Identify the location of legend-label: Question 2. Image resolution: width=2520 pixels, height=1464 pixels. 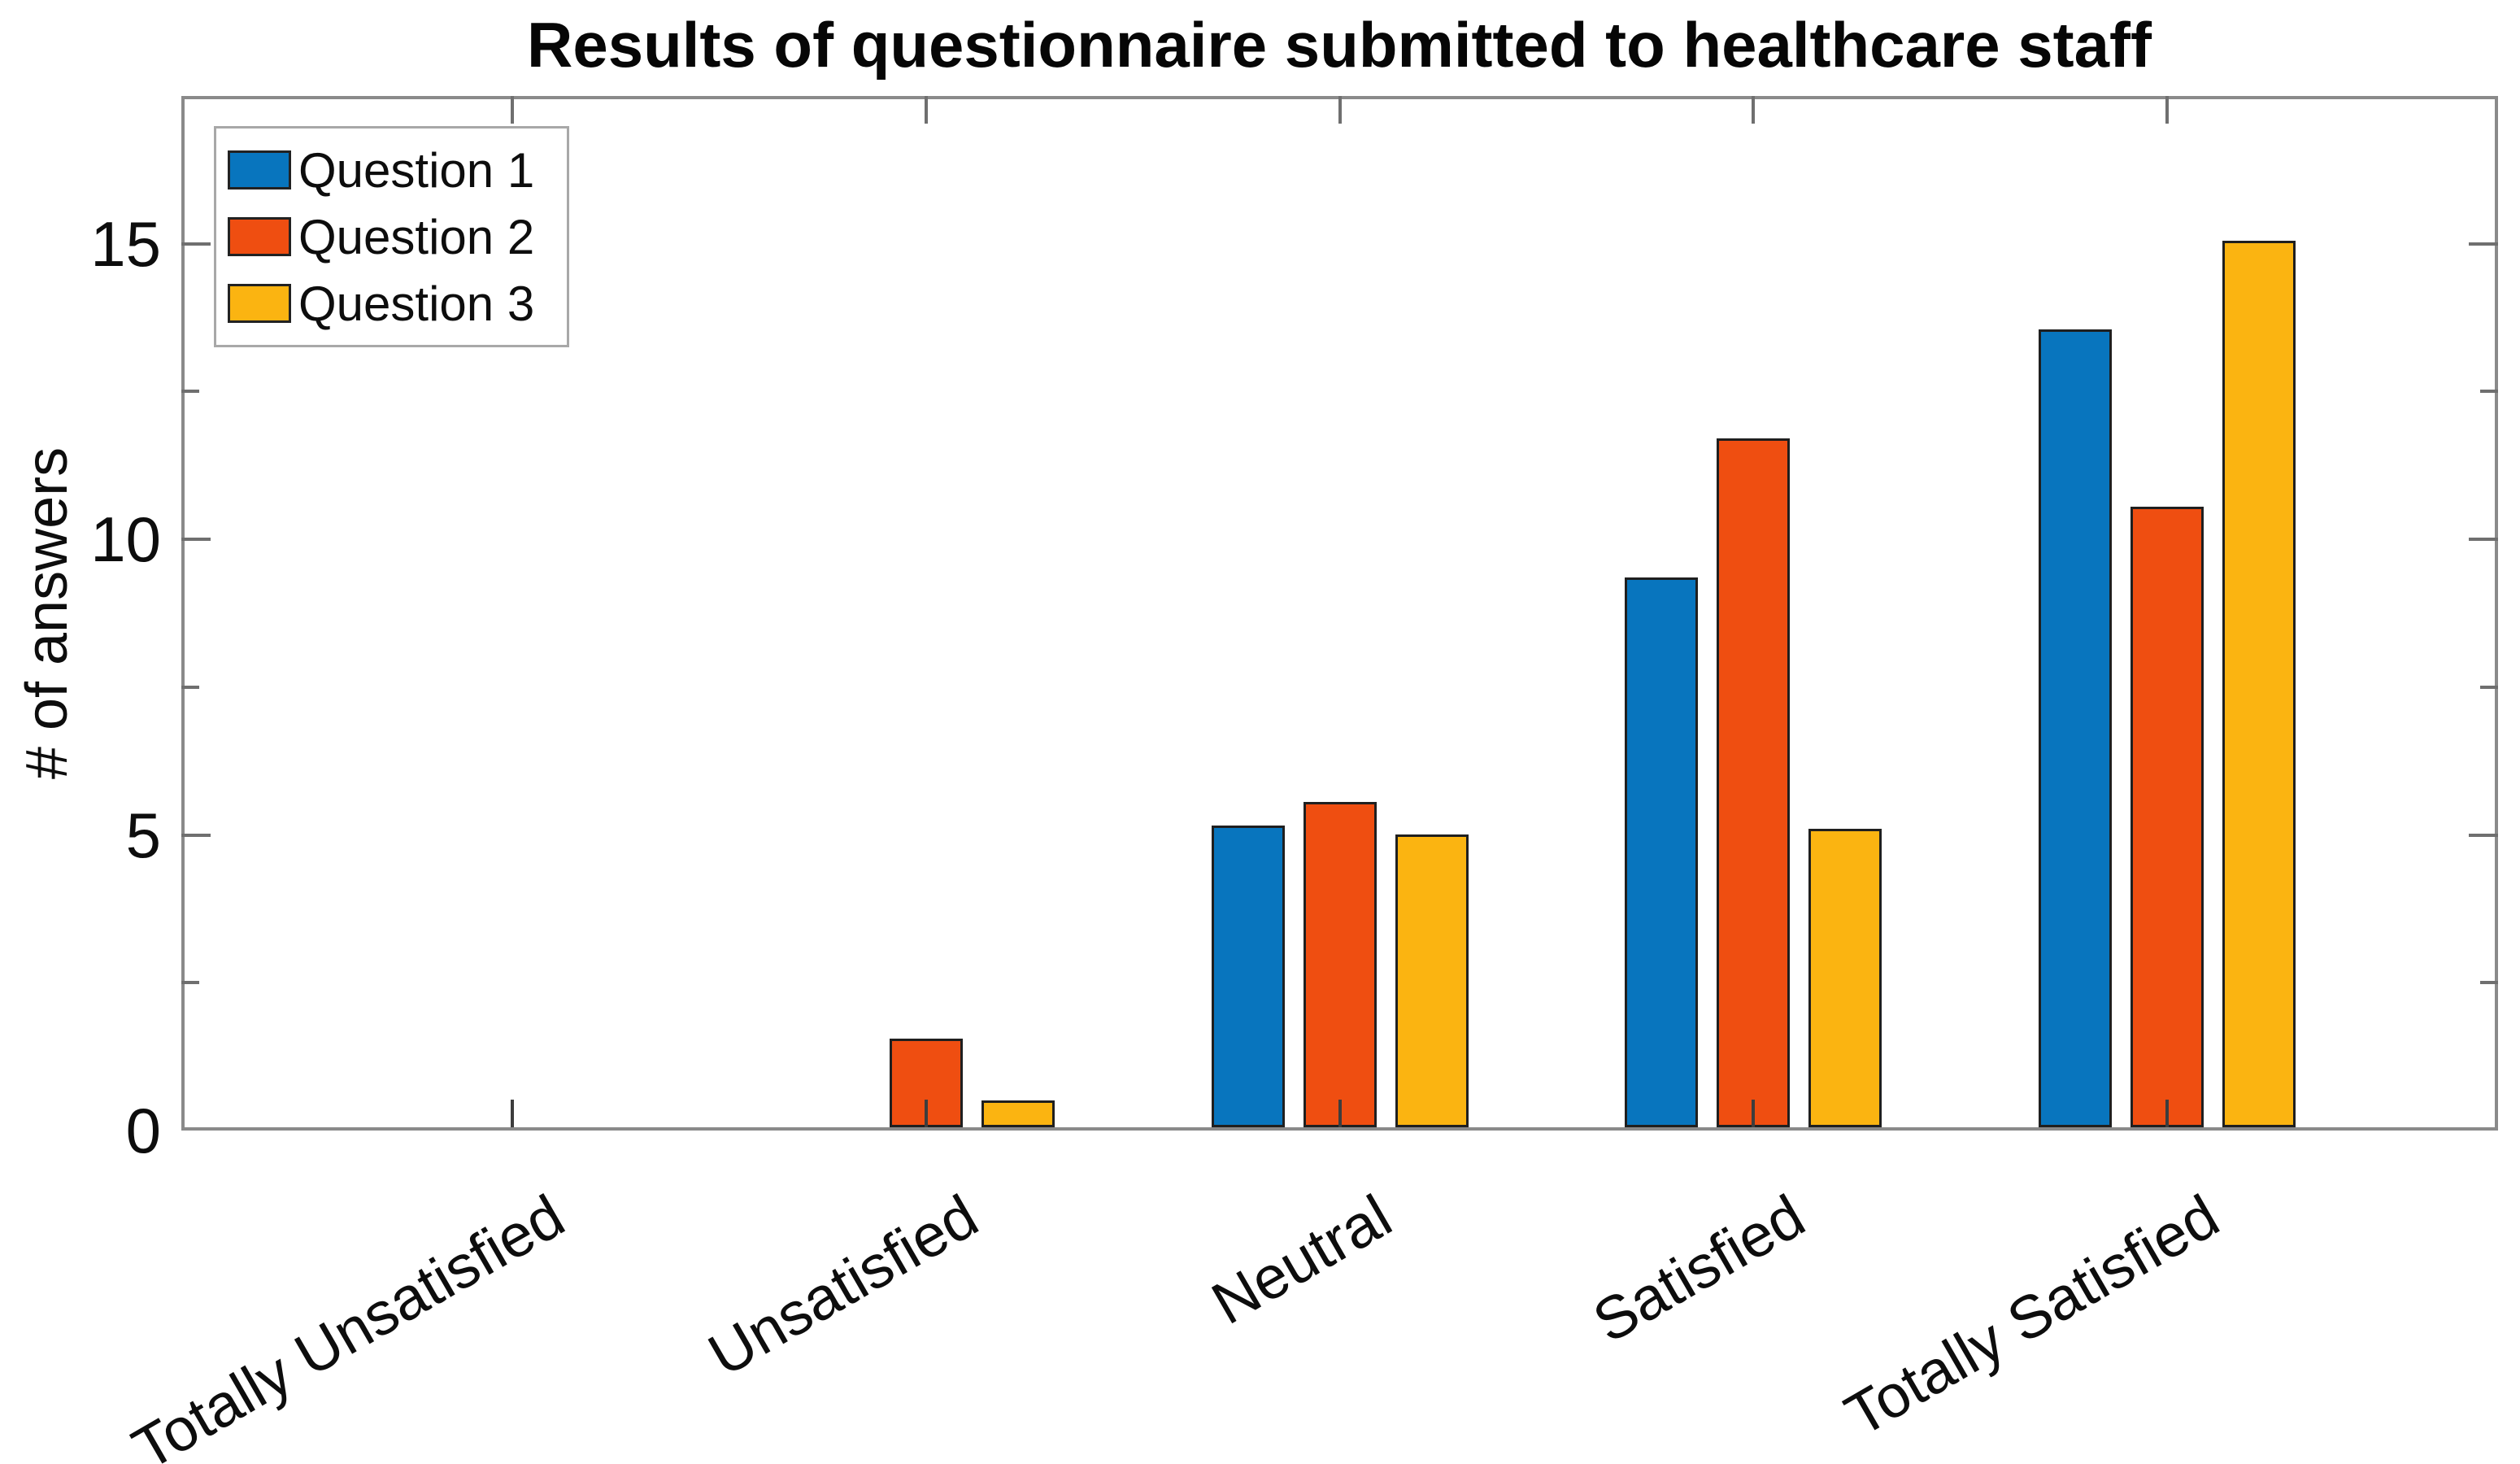
(416, 236).